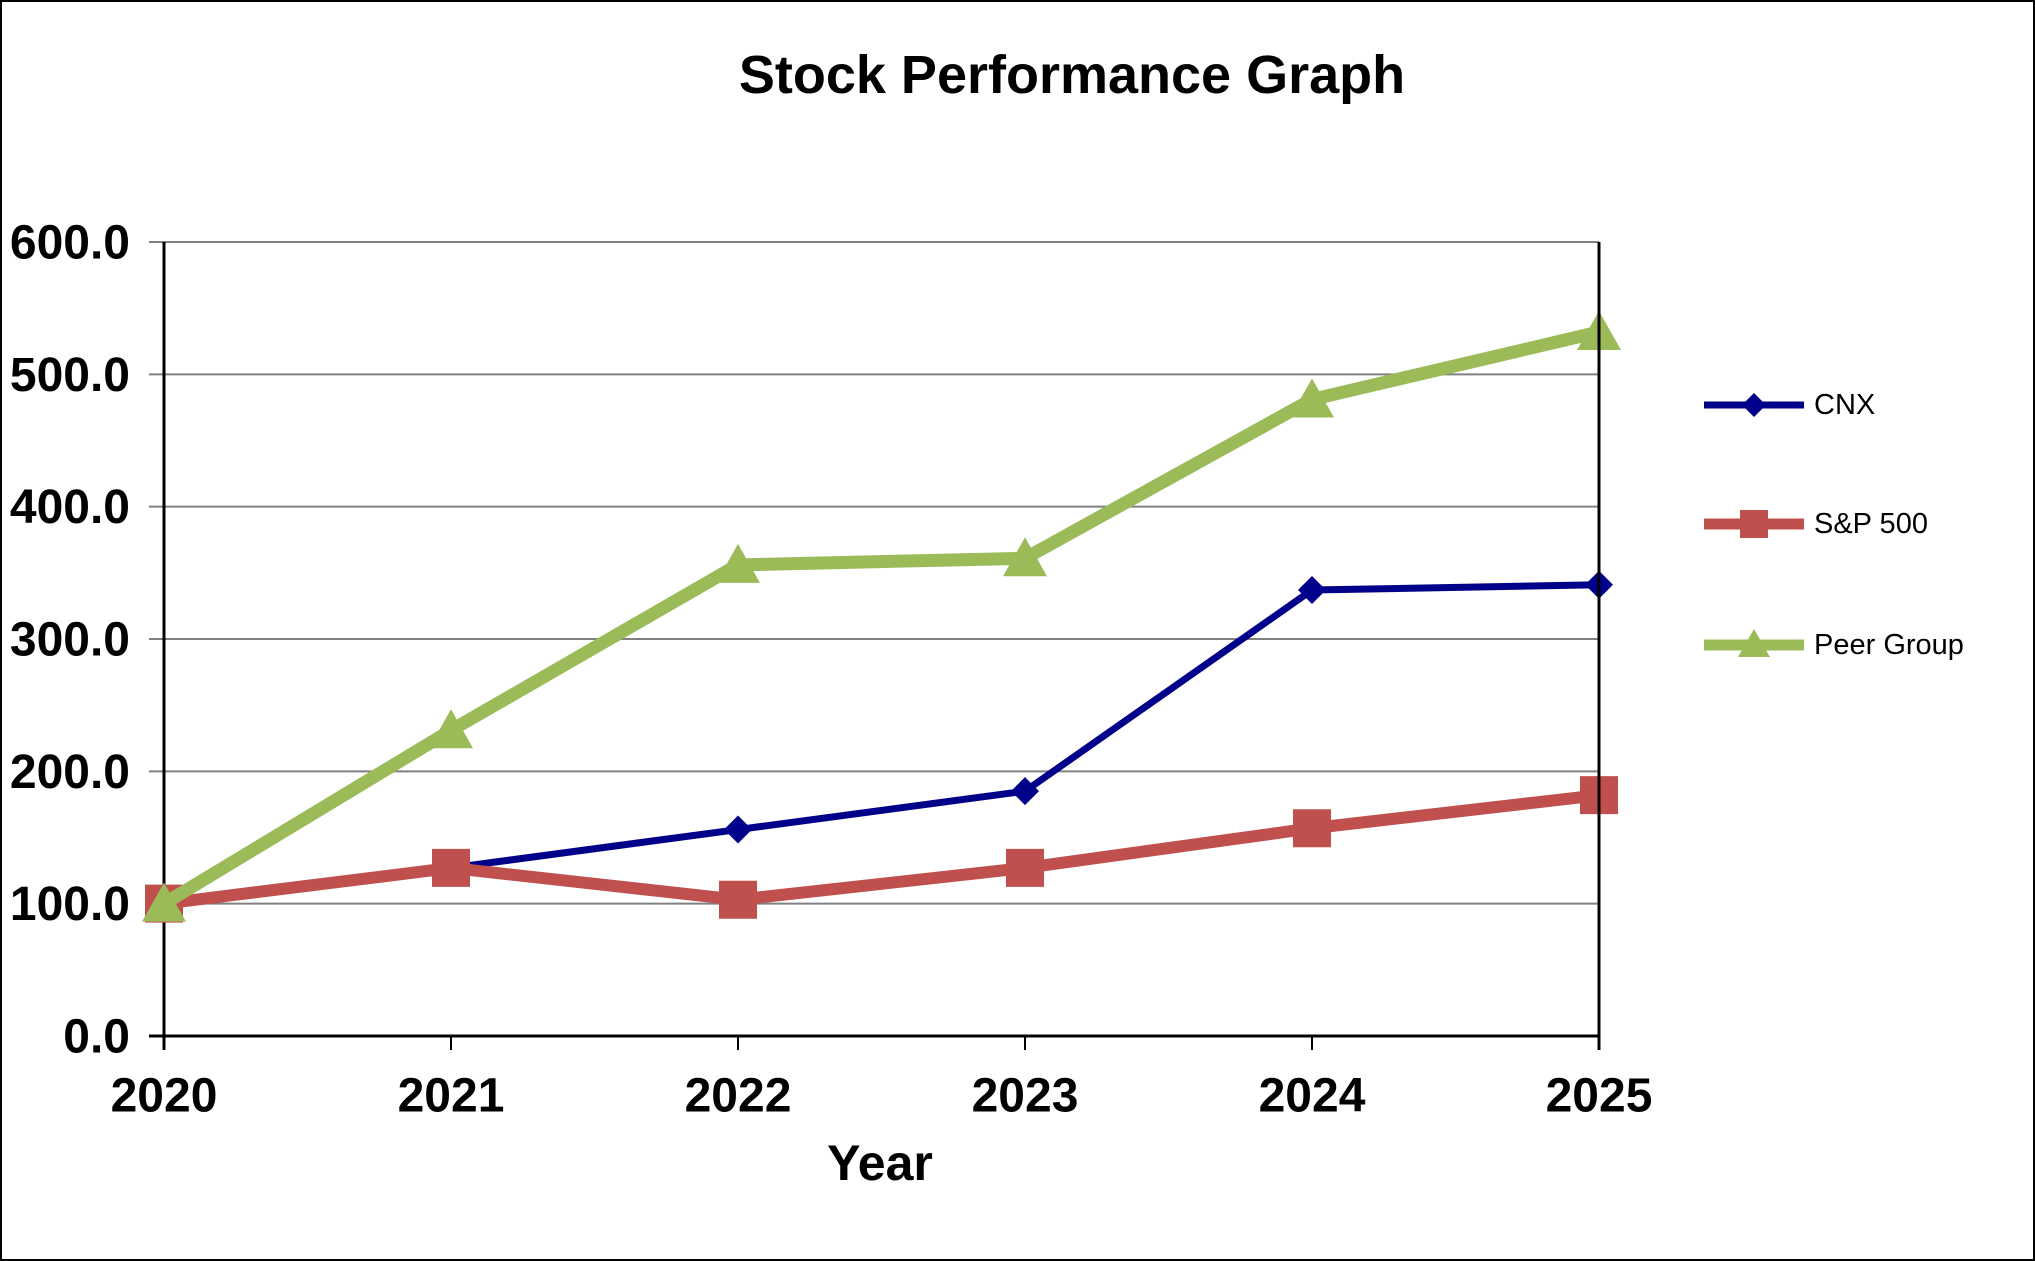  Describe the element at coordinates (1754, 405) in the screenshot. I see `legend-diamond-marker-icon` at that location.